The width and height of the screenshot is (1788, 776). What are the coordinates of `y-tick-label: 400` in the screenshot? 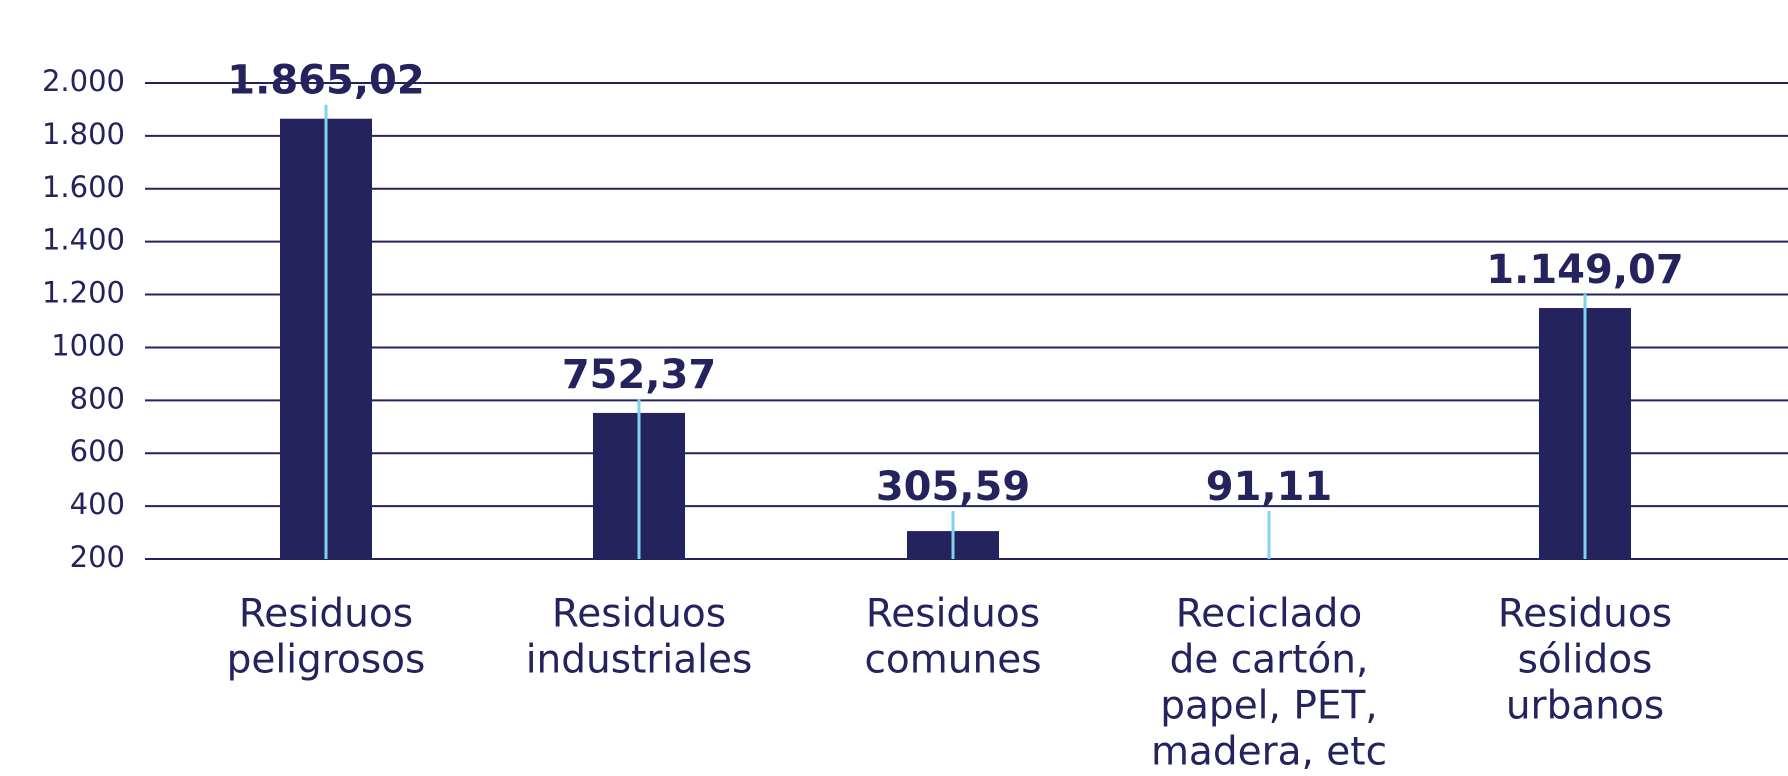 It's located at (97, 504).